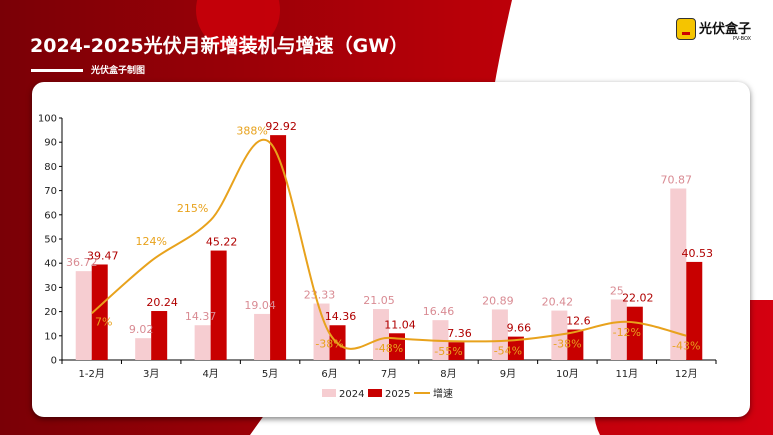 This screenshot has height=435, width=773. What do you see at coordinates (222, 242) in the screenshot?
I see `data-label-2025: 45.22` at bounding box center [222, 242].